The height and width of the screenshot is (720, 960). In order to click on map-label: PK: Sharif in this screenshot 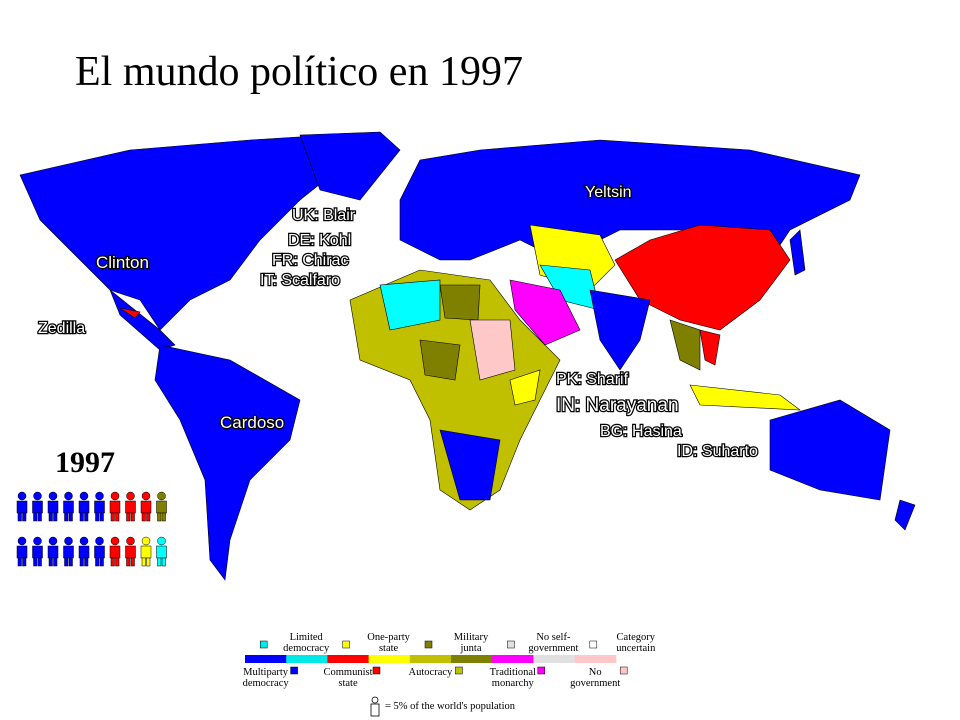, I will do `click(592, 379)`.